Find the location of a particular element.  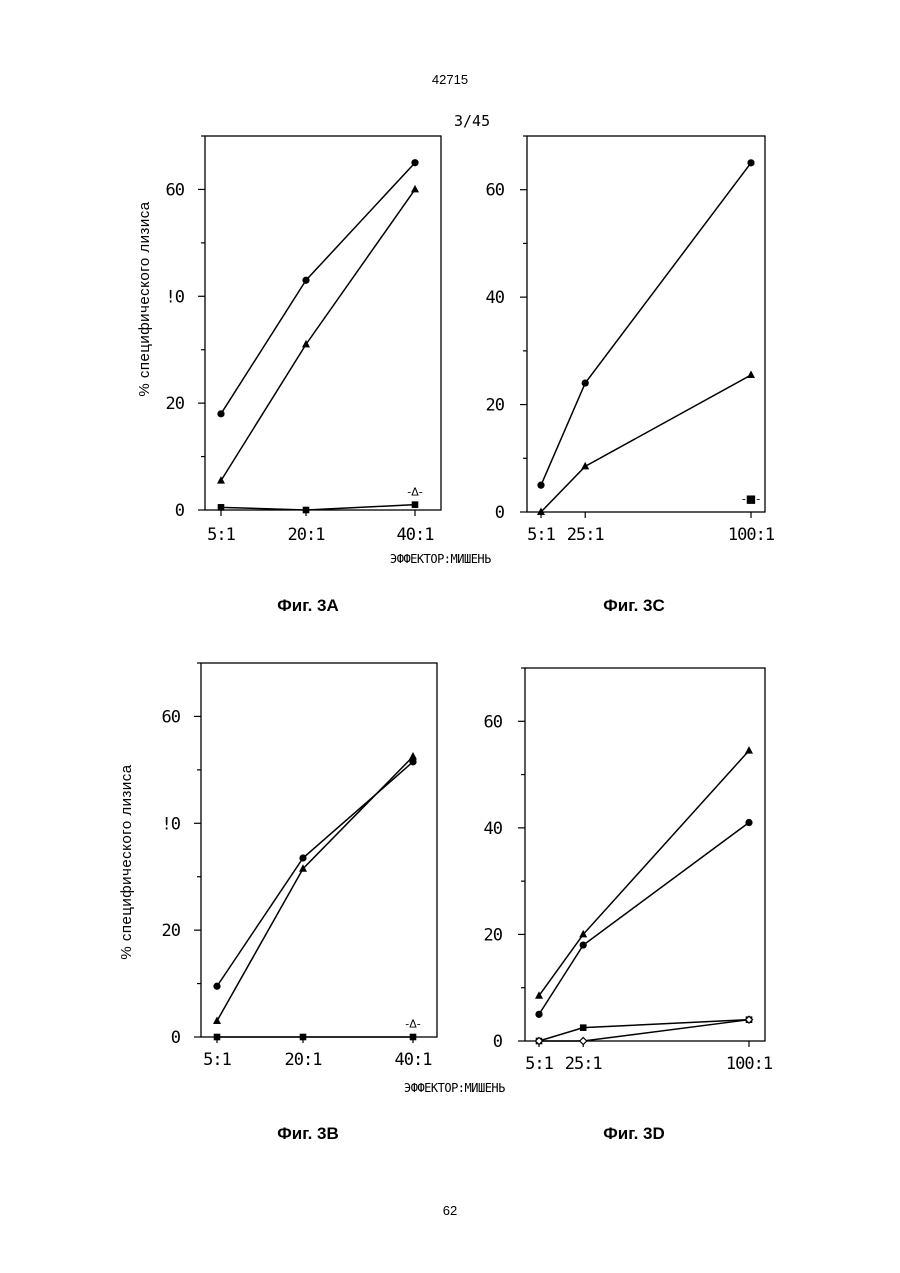

series-diamond-open-point is located at coordinates (583, 1041).